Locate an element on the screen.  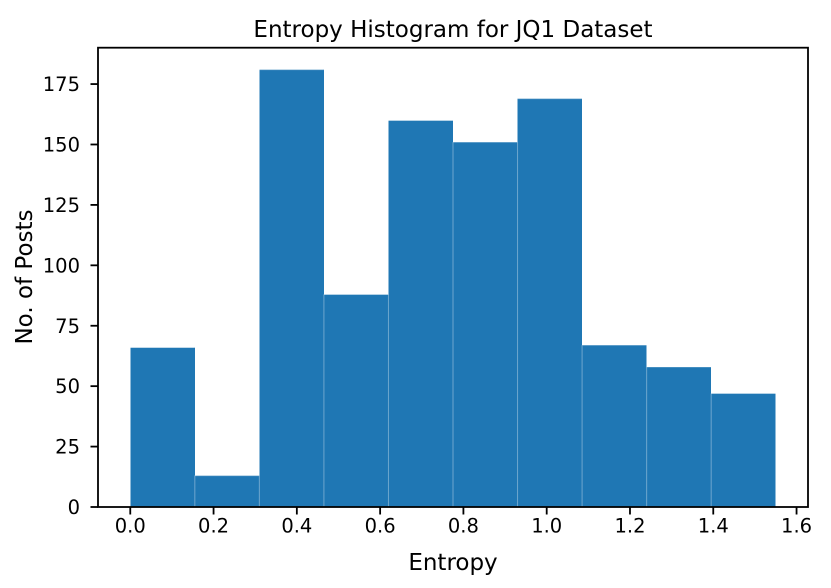
y-tick-label: 150 is located at coordinates (61, 144).